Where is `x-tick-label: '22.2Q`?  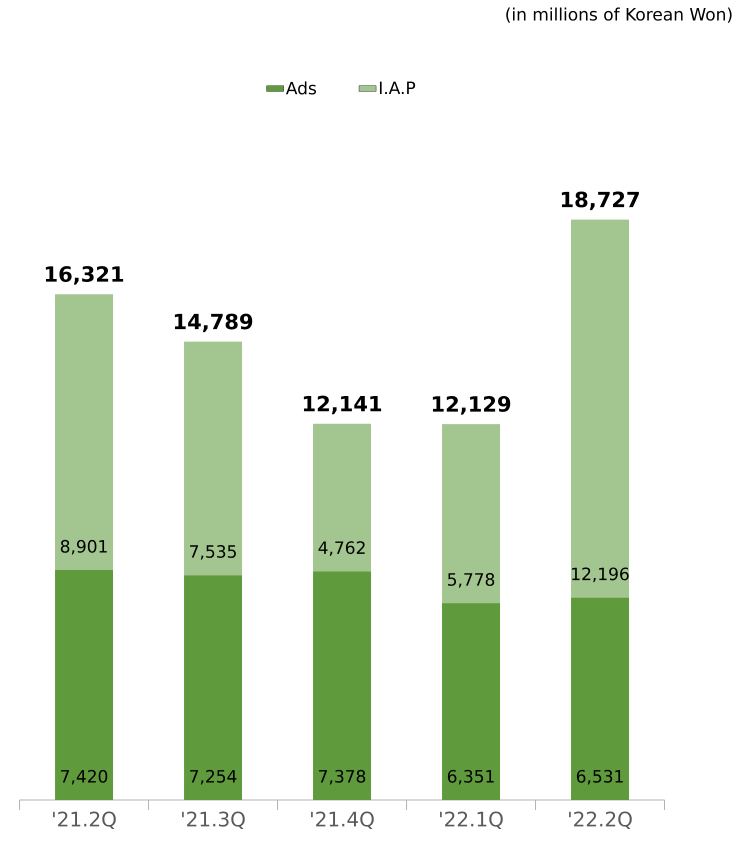 x-tick-label: '22.2Q is located at coordinates (600, 820).